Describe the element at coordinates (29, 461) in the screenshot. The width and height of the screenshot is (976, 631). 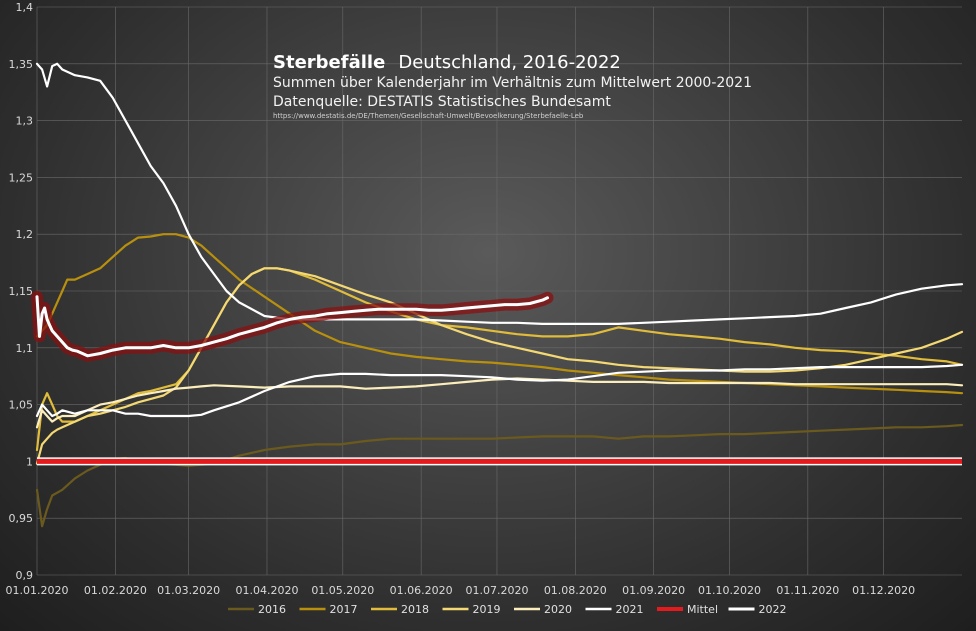
I see `y-tick-label: 1` at that location.